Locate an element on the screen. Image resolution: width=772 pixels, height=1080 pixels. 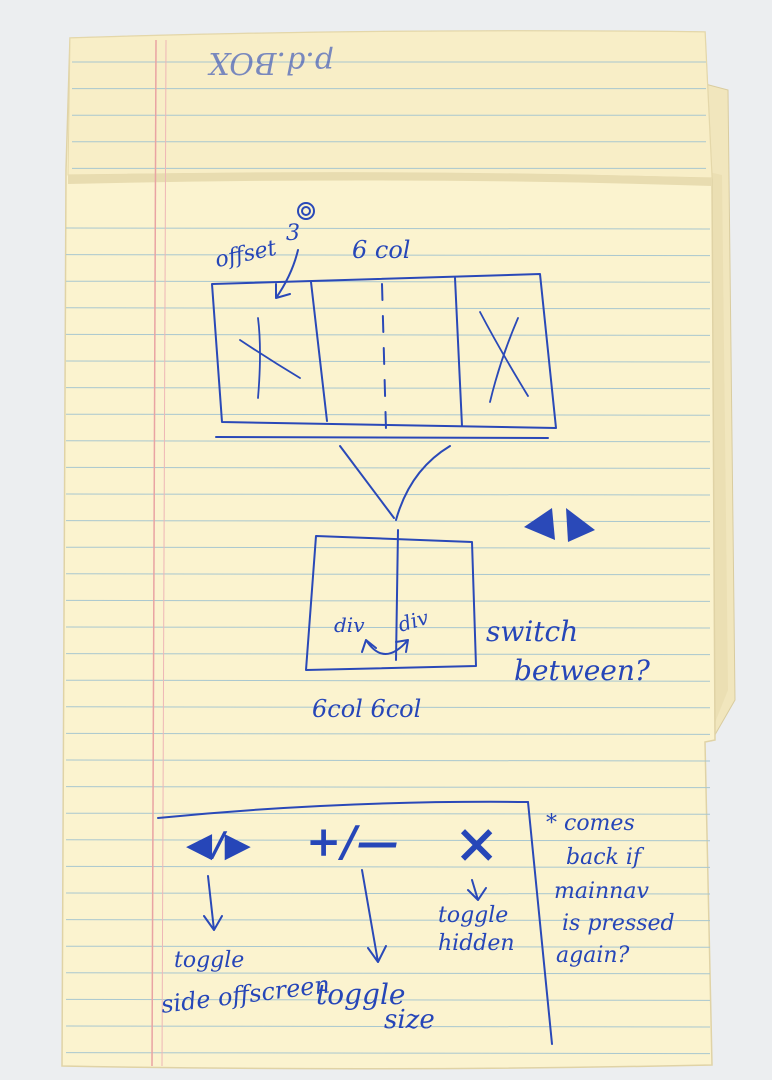
col-divider-left is located at coordinates (319, 351).